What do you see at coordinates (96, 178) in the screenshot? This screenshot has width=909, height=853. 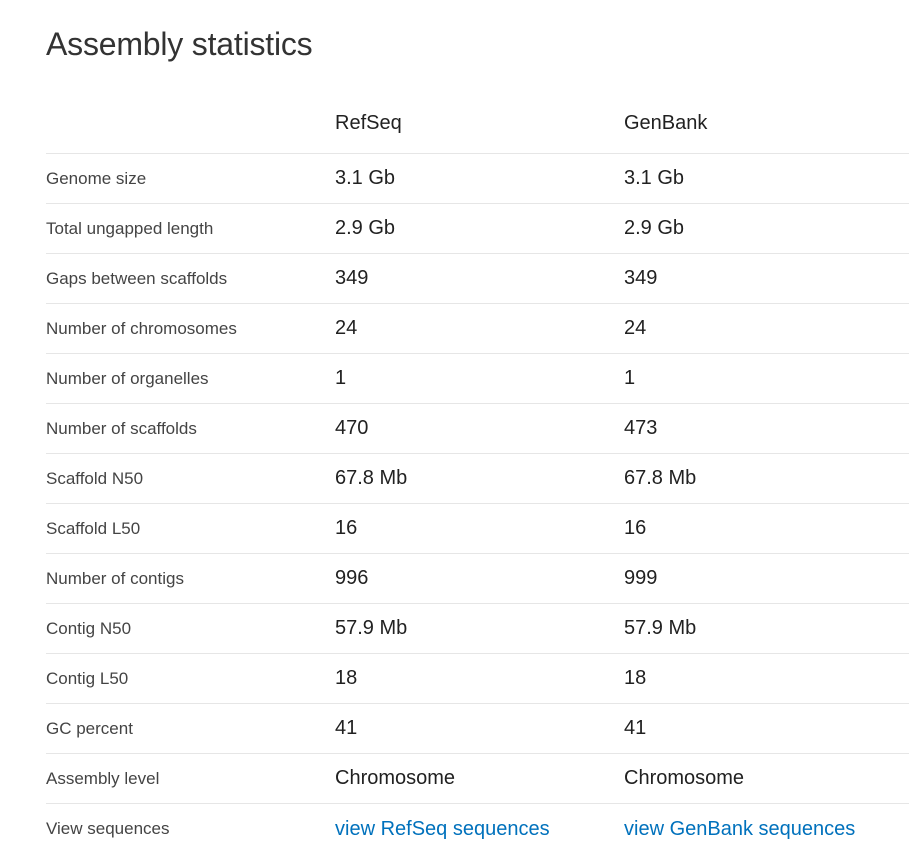 I see `row-label: Genome size` at bounding box center [96, 178].